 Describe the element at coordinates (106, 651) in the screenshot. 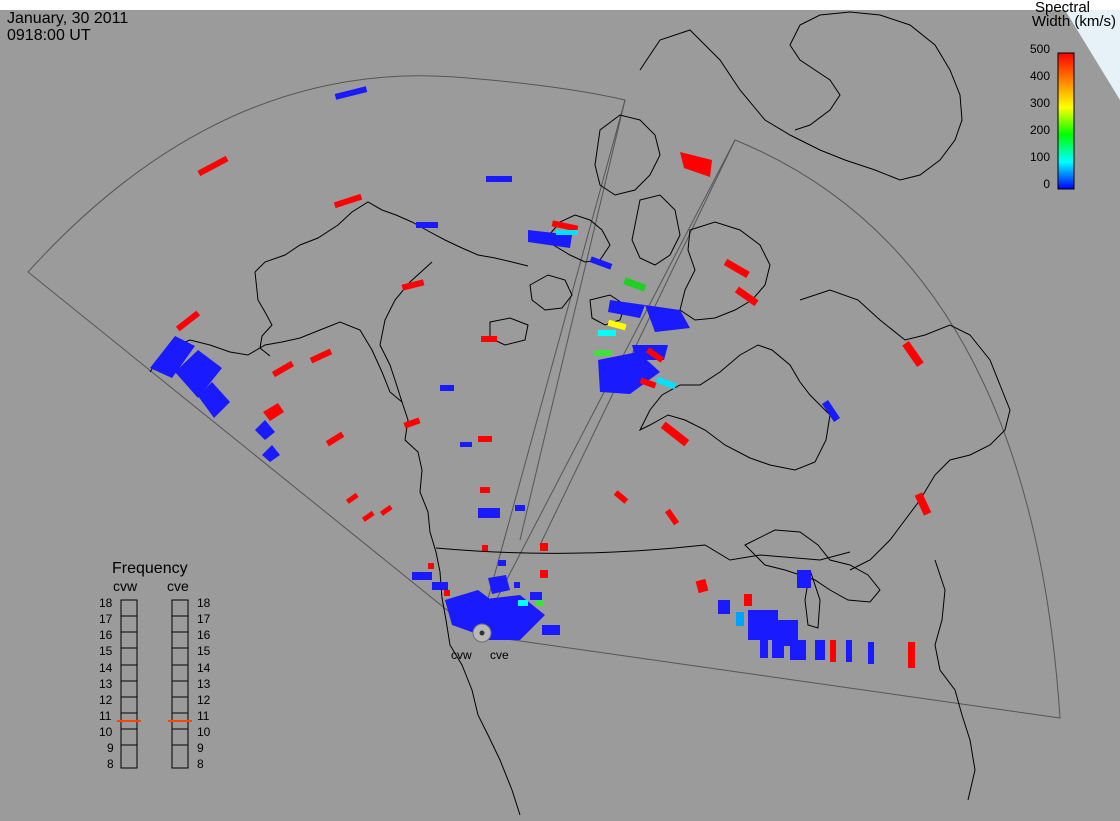

I see `freq-scale-left: 15` at that location.